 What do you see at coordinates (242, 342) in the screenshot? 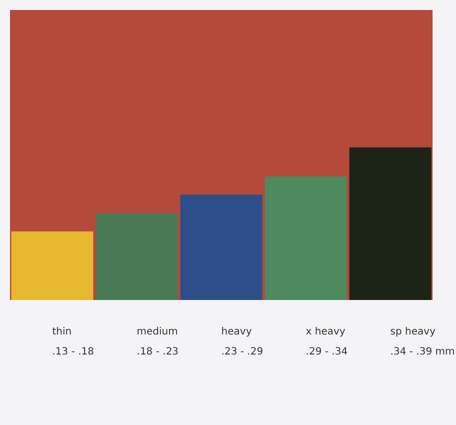
I see `x-tick-label: heavy .23 - .29` at bounding box center [242, 342].